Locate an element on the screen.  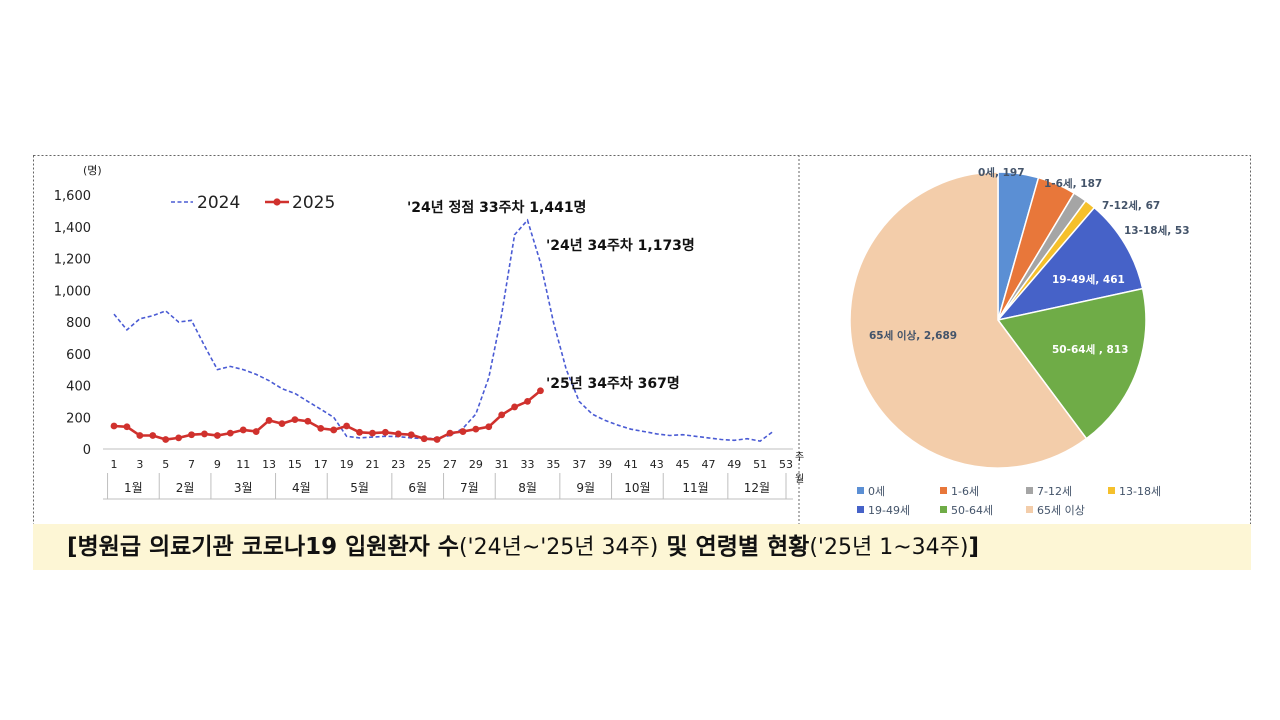
pie-data-label: 19-49세, 461 is located at coordinates (1088, 279).